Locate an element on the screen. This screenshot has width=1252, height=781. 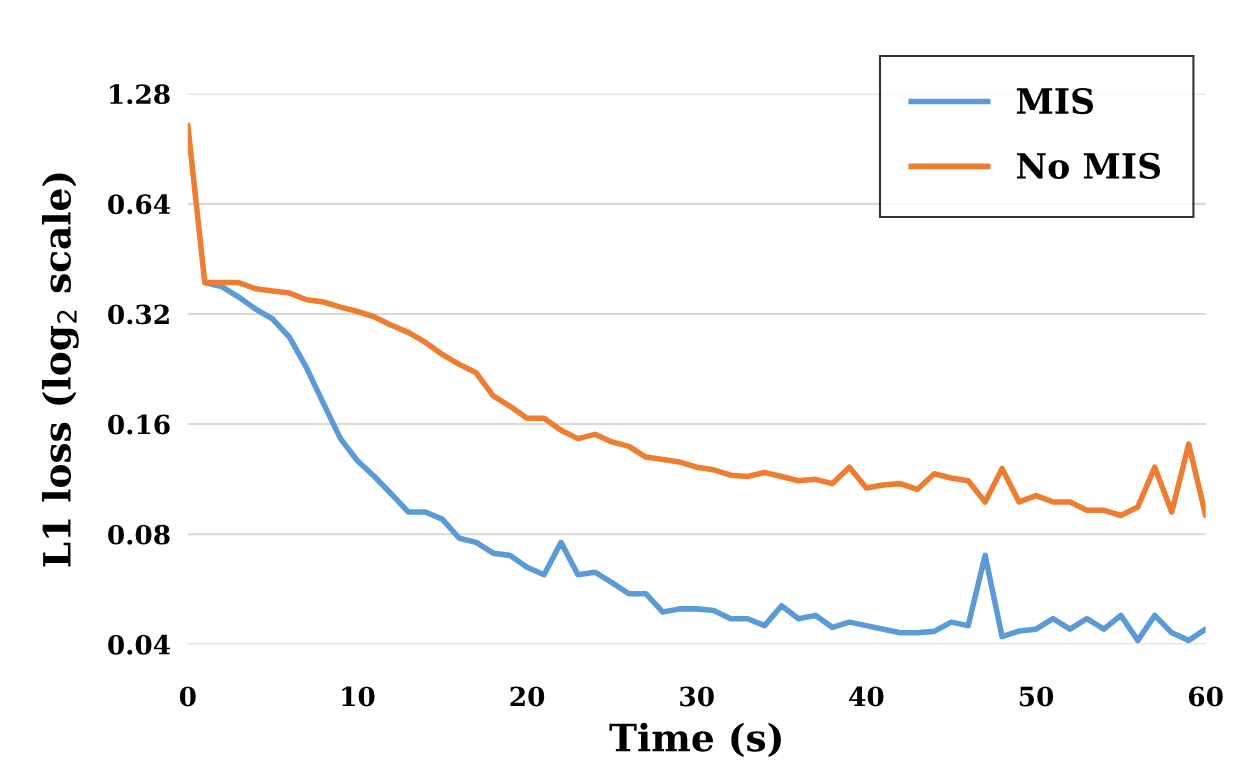
x-tick-label: 40 is located at coordinates (866, 696).